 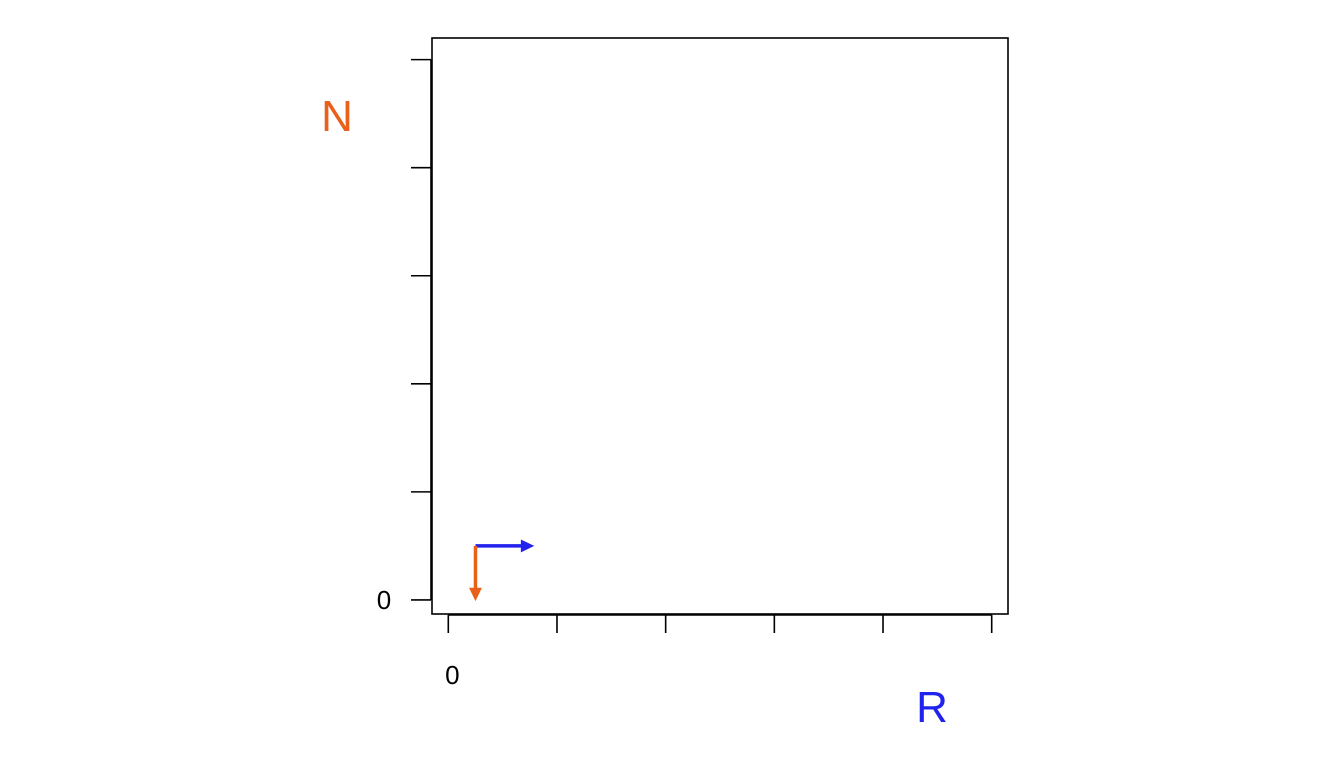 What do you see at coordinates (452, 675) in the screenshot?
I see `x-tick-label: 0` at bounding box center [452, 675].